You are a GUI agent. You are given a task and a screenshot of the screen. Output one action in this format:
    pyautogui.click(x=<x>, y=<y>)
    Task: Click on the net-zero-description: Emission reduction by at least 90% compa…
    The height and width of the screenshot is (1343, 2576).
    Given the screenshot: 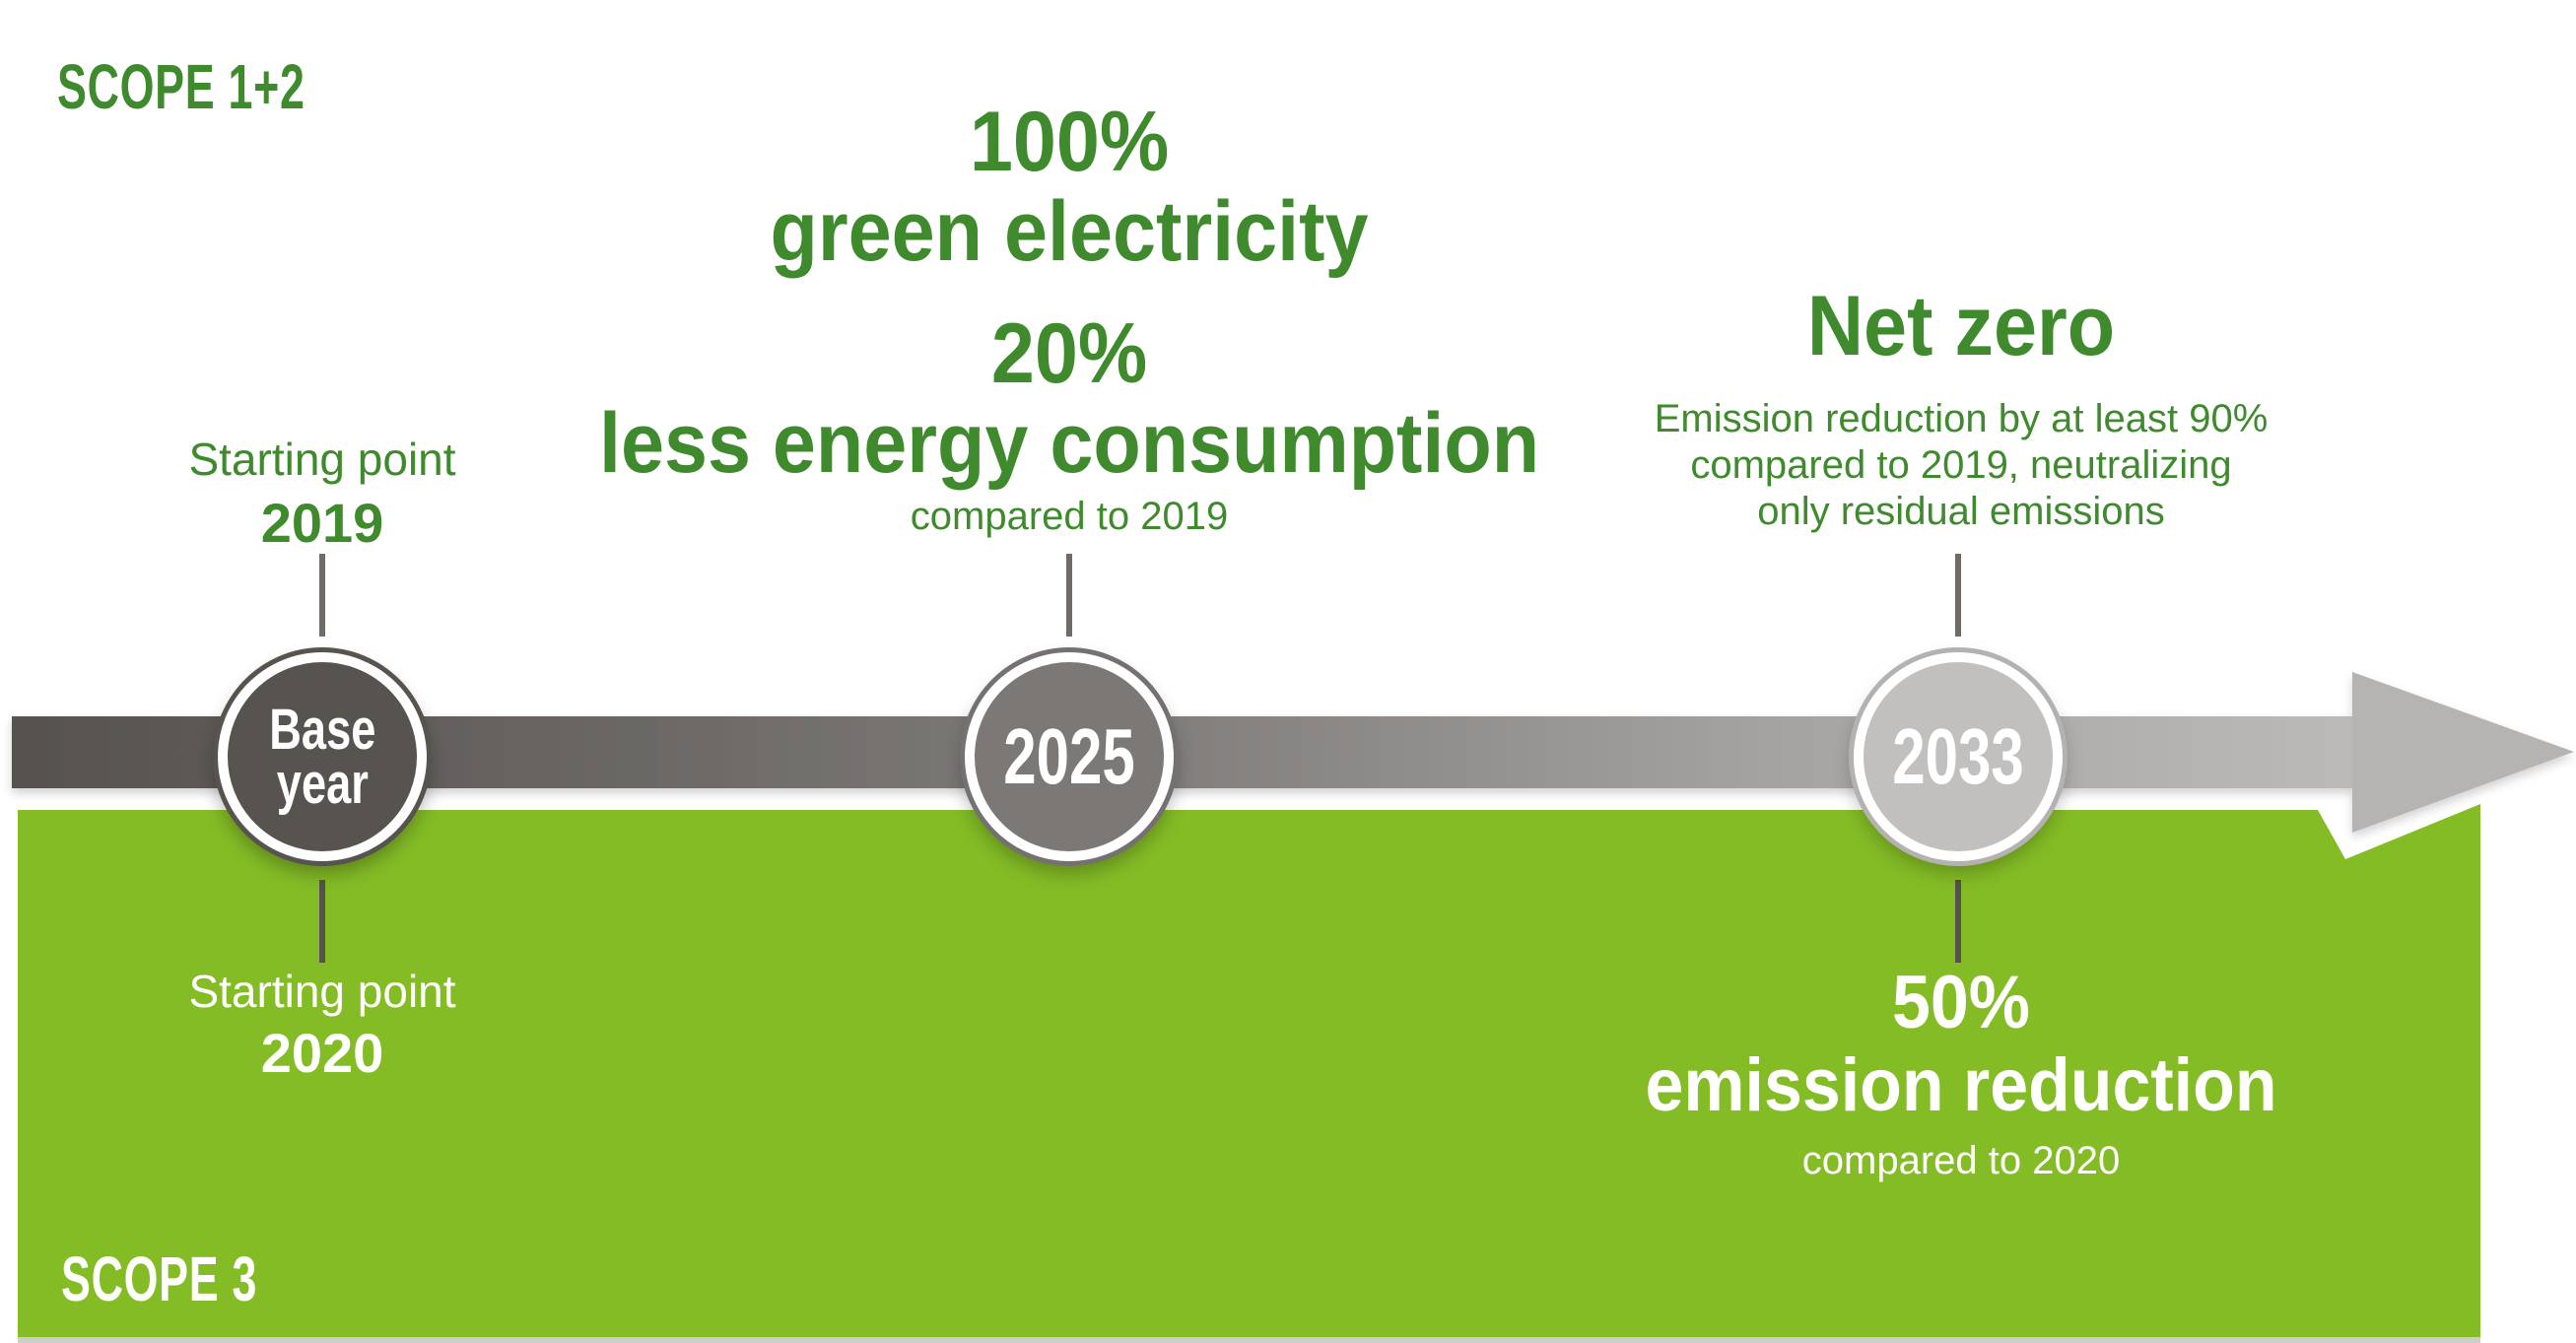 What is the action you would take?
    pyautogui.click(x=1962, y=466)
    